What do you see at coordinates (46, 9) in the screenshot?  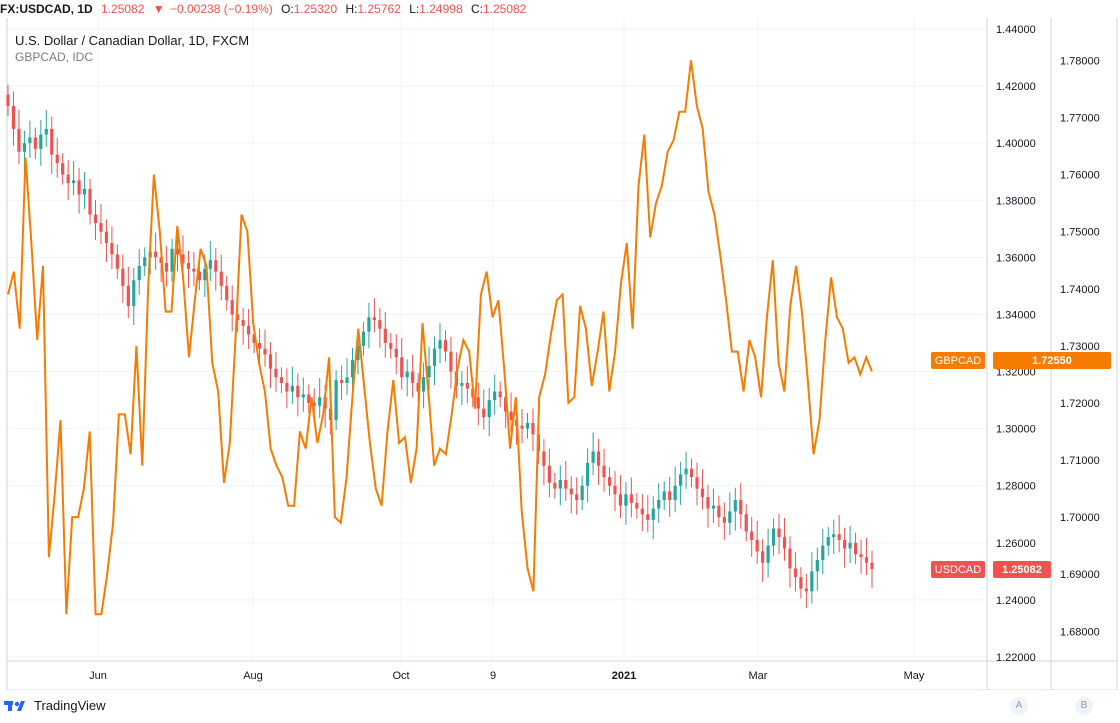 I see `symbol-title: FX:USDCAD, 1D` at bounding box center [46, 9].